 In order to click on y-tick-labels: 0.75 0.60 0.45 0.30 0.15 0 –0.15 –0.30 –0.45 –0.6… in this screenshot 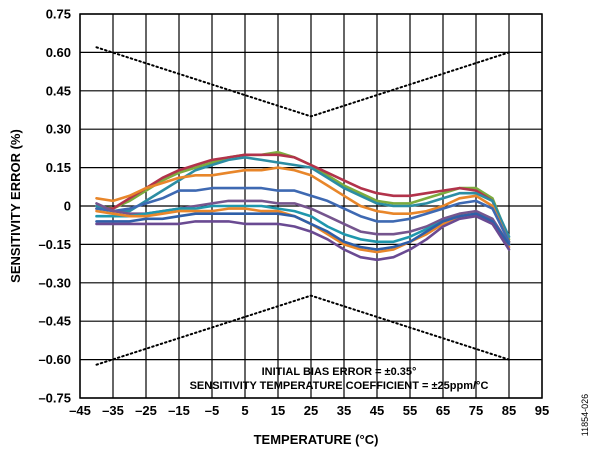, I will do `click(54, 206)`.